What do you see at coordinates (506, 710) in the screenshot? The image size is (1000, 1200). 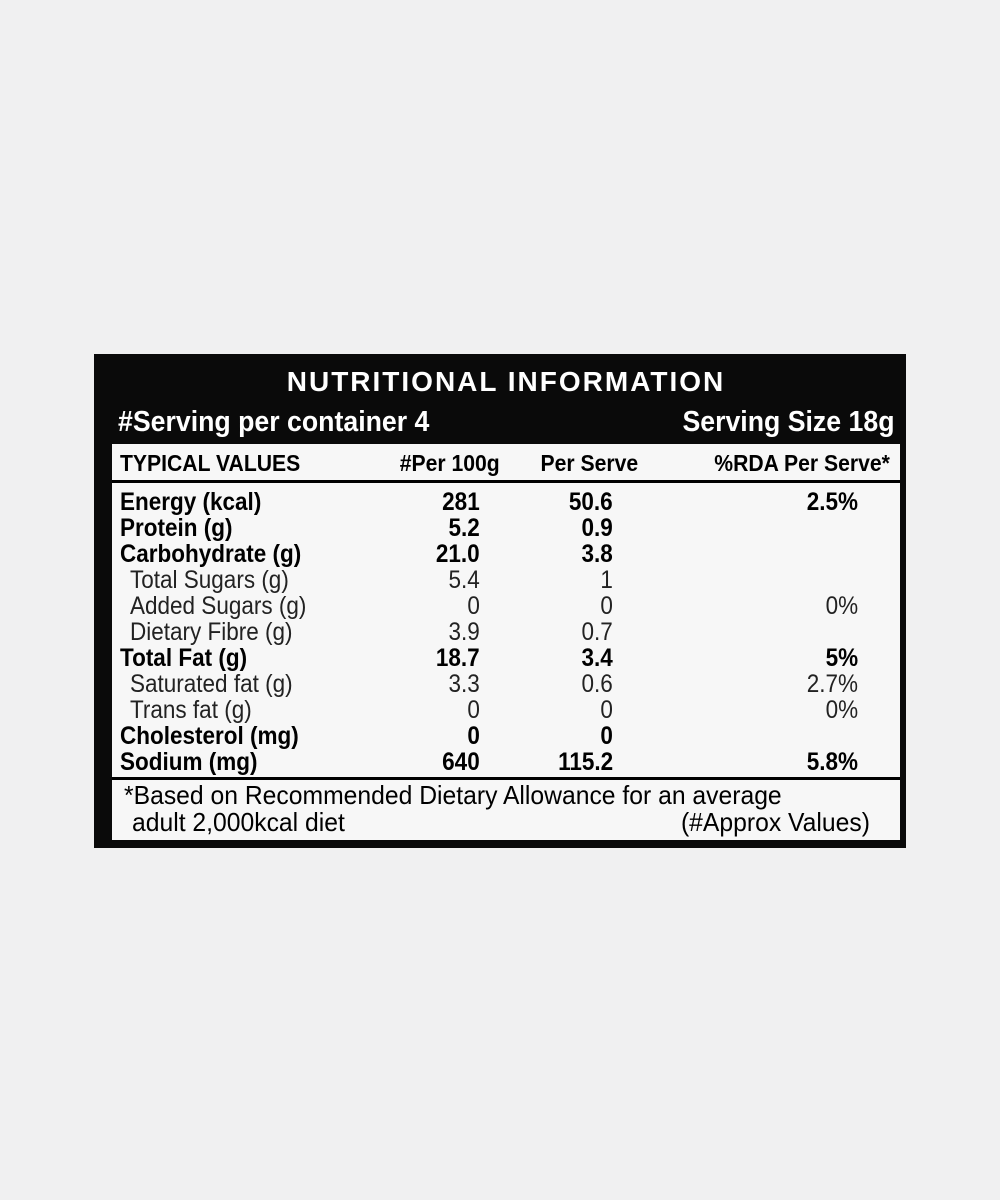 I see `table-row: Trans fat (g) 0 0 0%` at bounding box center [506, 710].